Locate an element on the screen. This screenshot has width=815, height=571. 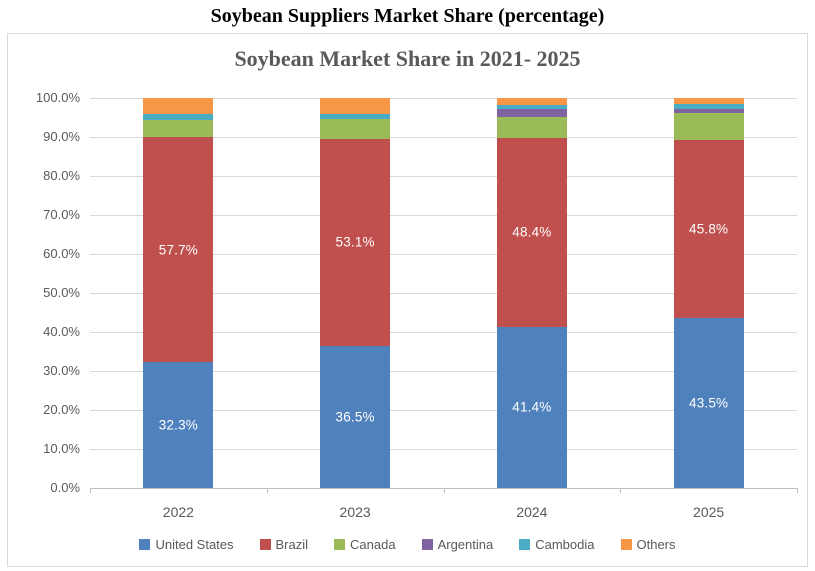
y-axis-tick-label: 60.0% is located at coordinates (61, 253).